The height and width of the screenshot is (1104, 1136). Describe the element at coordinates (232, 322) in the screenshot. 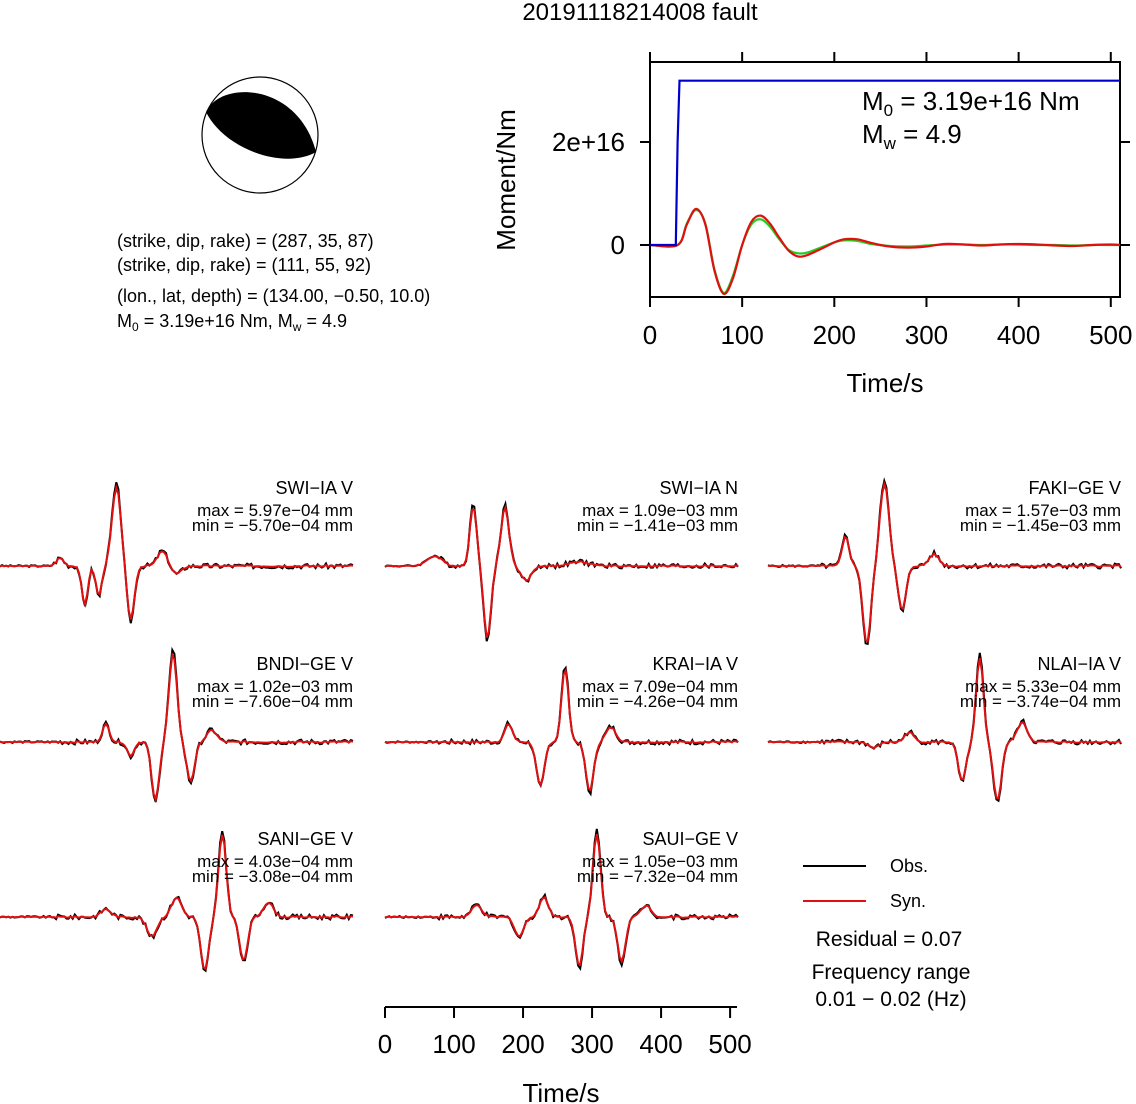

I see `moment-magnitude-summary: M0 = 3.19e+16 Nm, Mw = 4.9` at that location.